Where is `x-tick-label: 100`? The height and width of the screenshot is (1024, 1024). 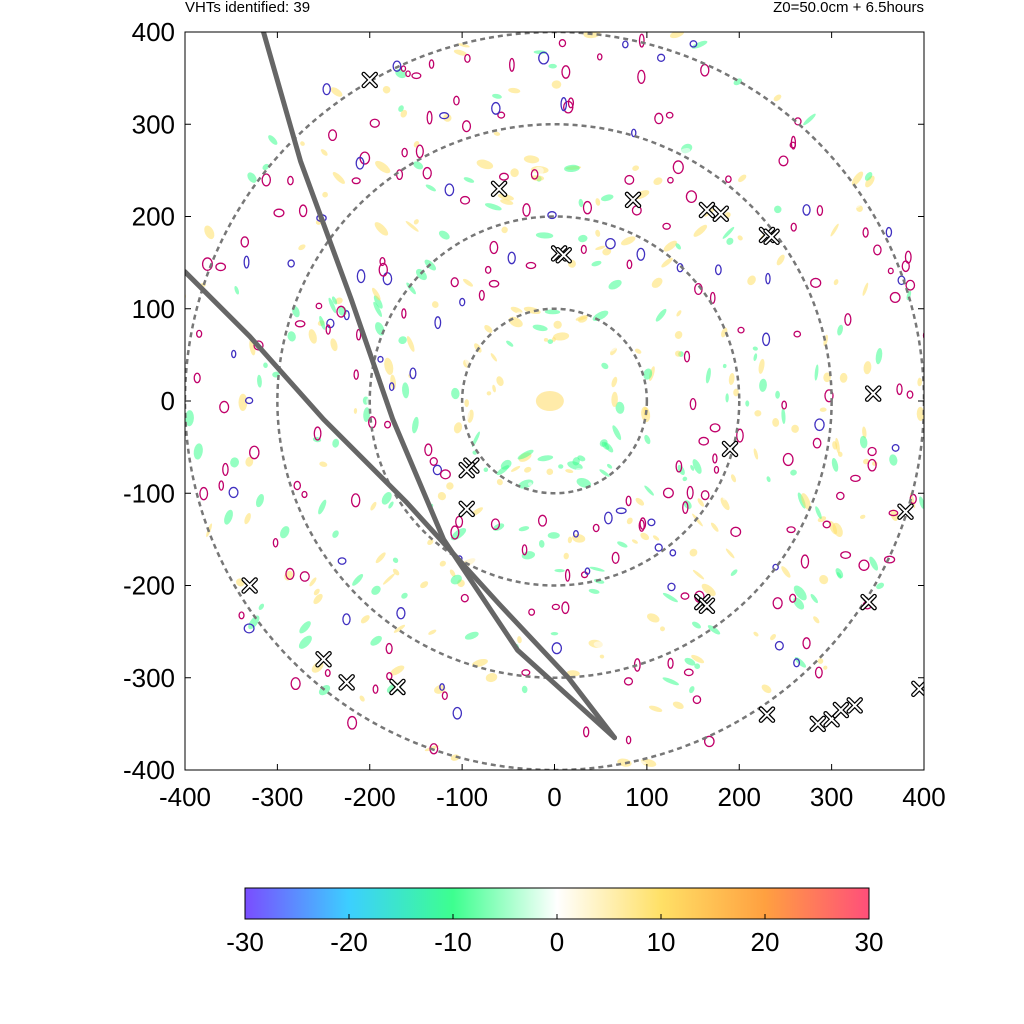
x-tick-label: 100 is located at coordinates (646, 797).